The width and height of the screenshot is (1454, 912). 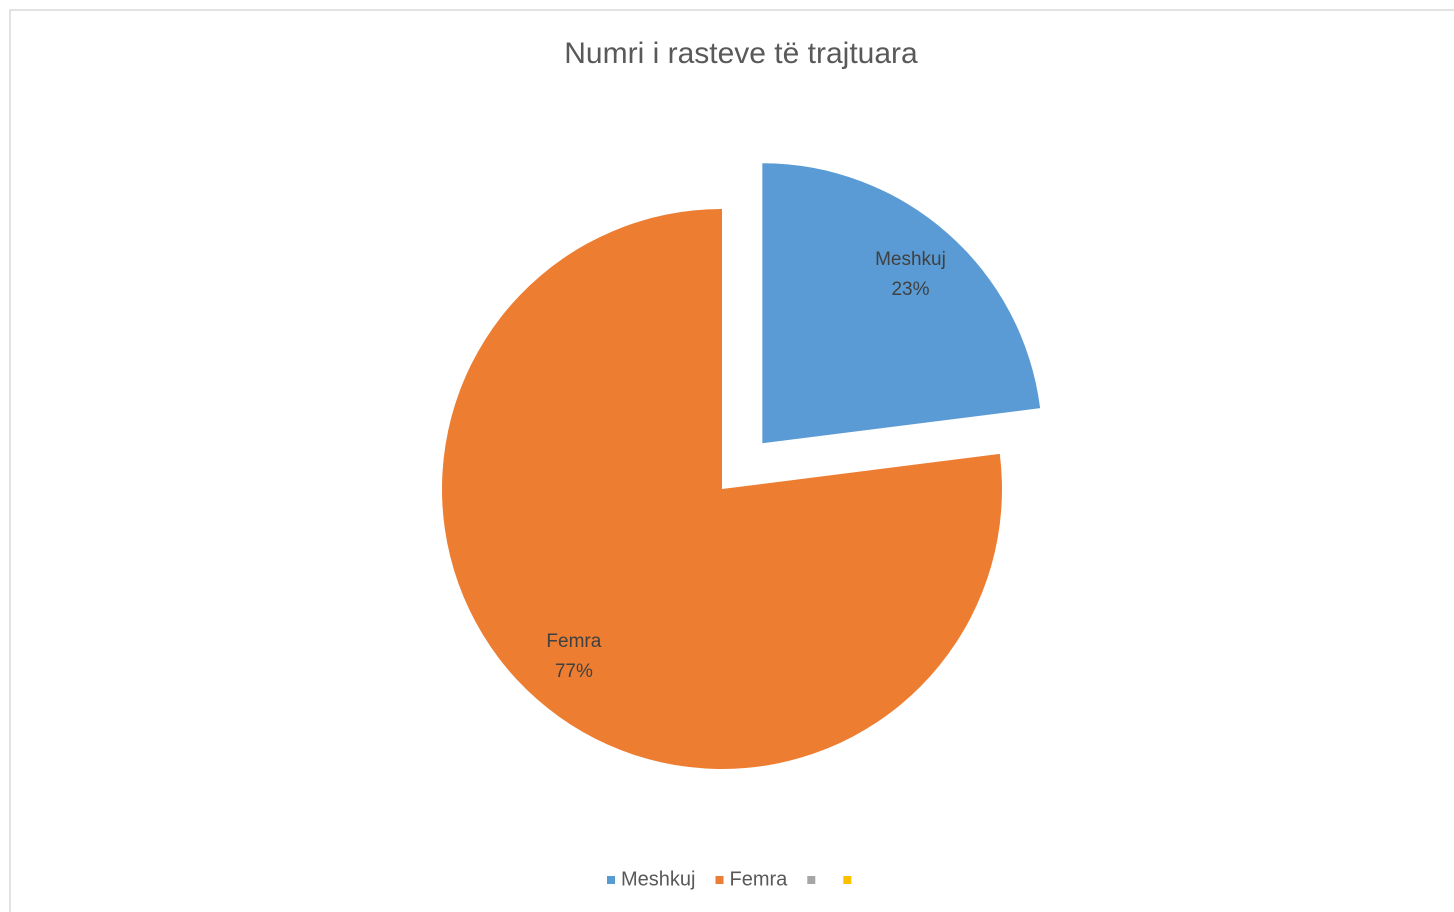 I want to click on chart-title: Numri i rasteve të trajtuara, so click(x=741, y=53).